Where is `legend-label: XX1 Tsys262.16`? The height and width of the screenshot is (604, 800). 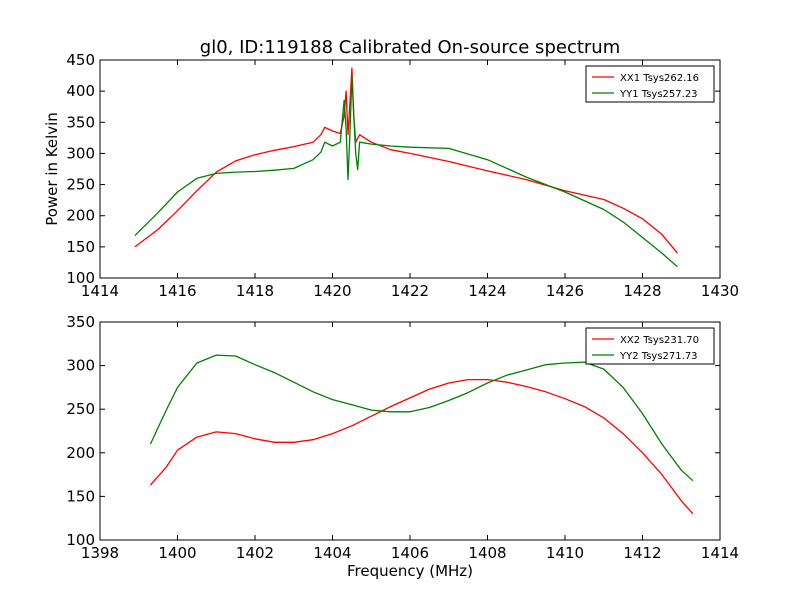
legend-label: XX1 Tsys262.16 is located at coordinates (659, 78).